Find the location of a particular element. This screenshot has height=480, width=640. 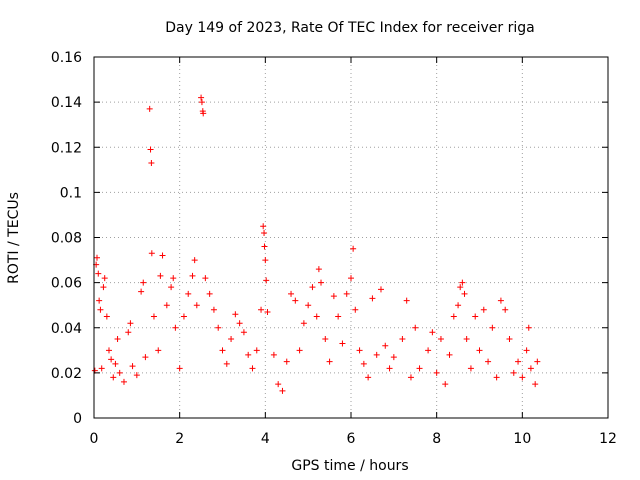

y-tick-label: 0.02 is located at coordinates (66, 374).